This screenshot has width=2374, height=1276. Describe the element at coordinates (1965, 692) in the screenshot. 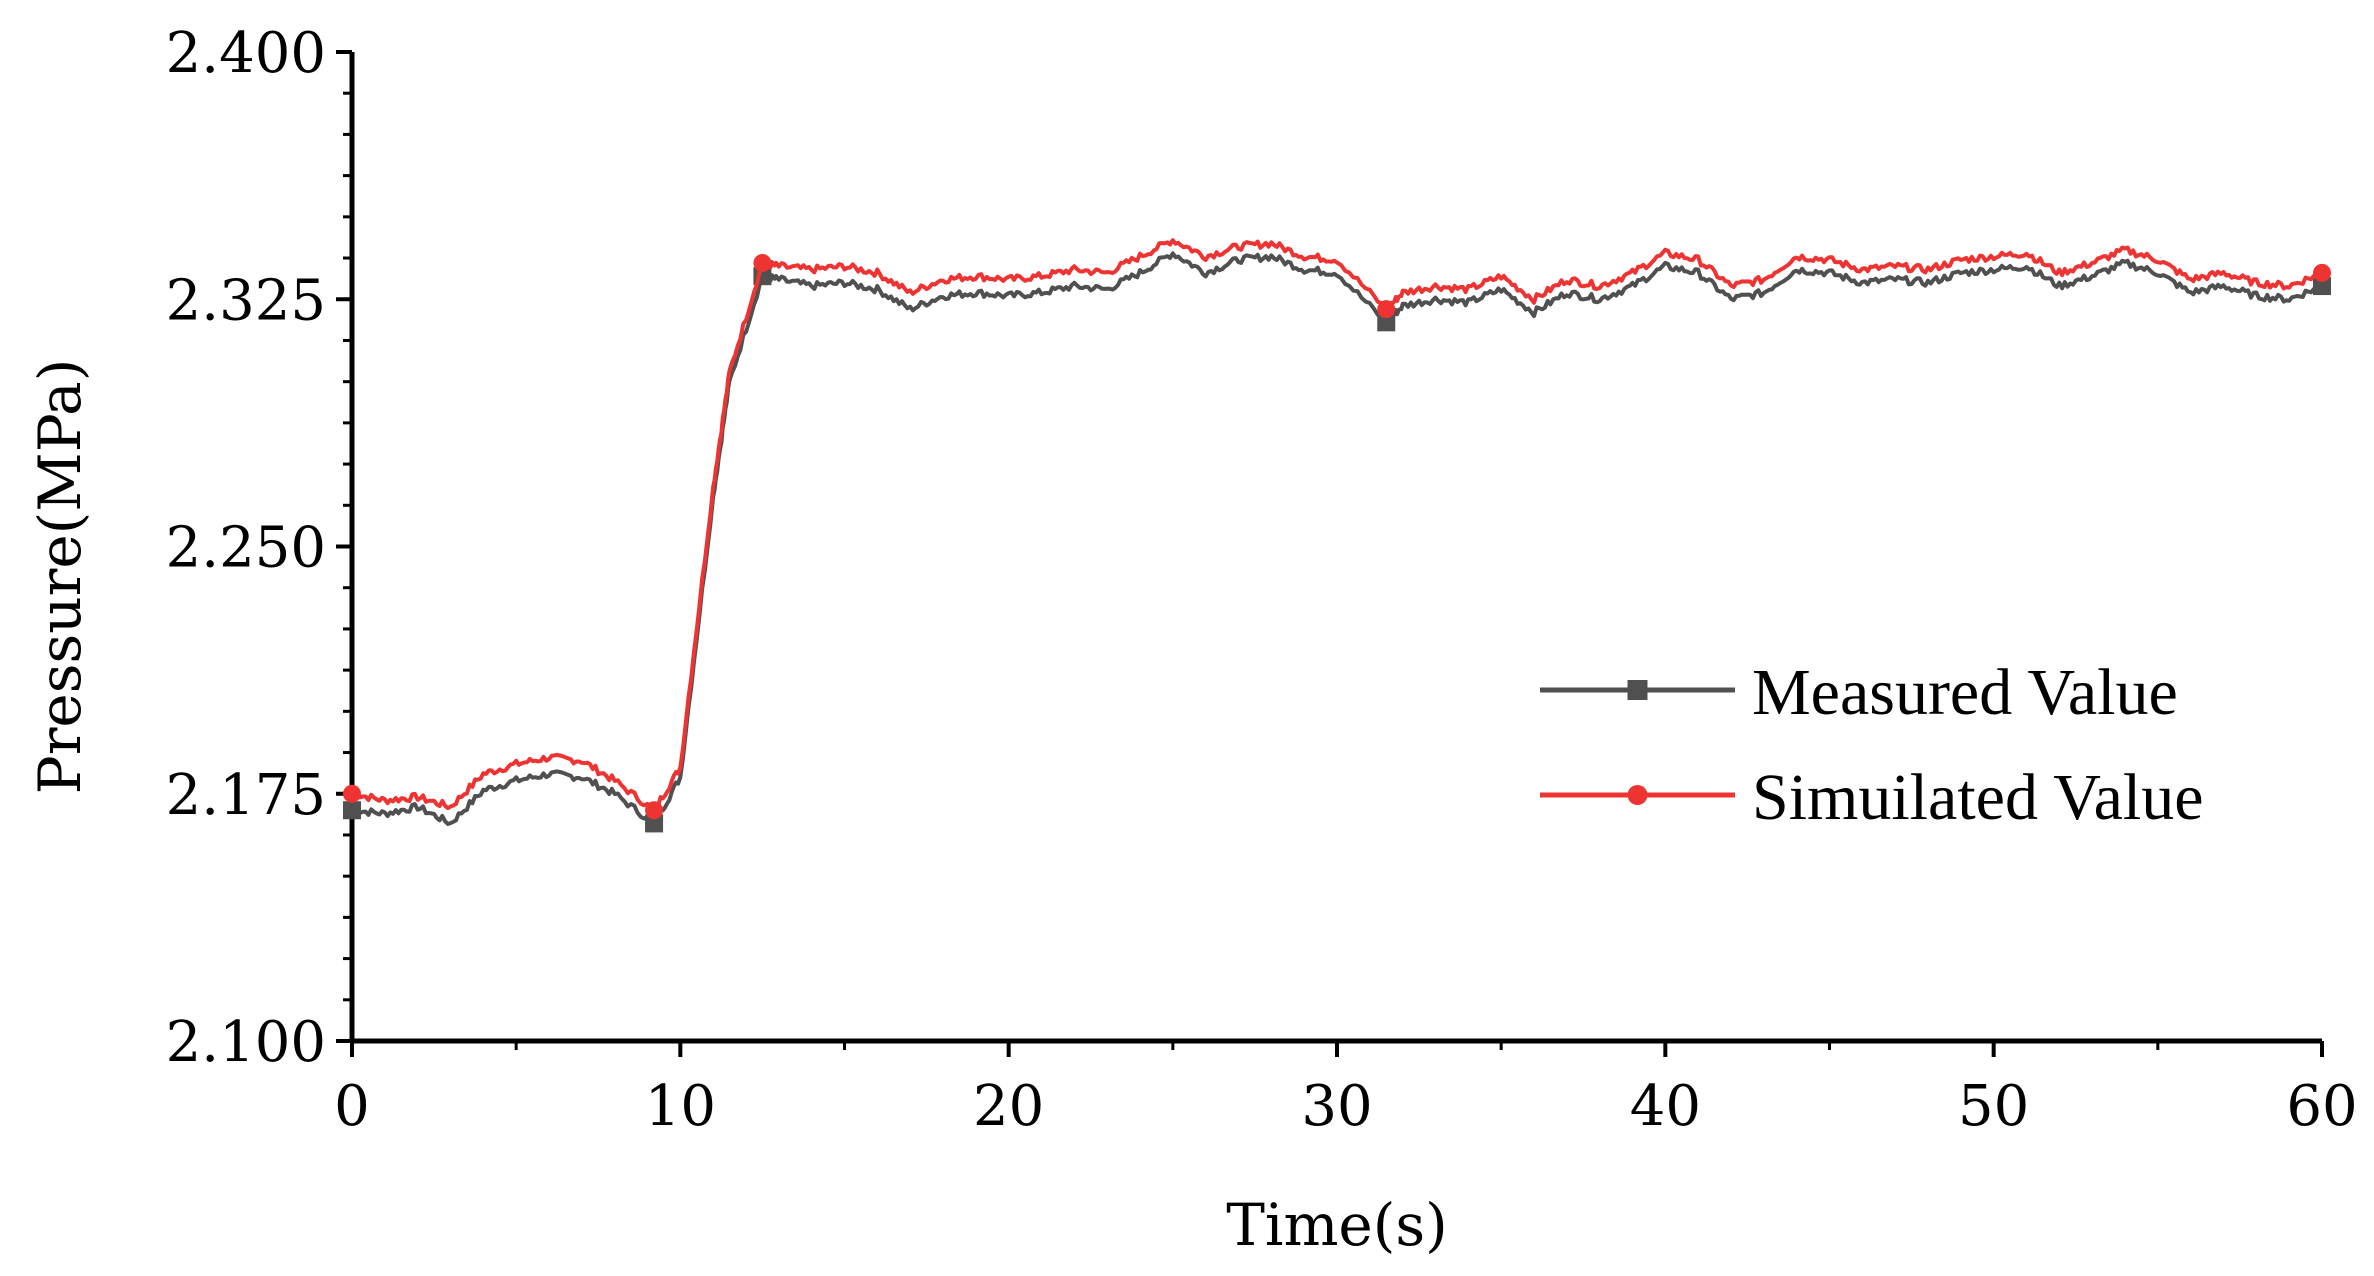

I see `legend-label: Measured Value` at that location.